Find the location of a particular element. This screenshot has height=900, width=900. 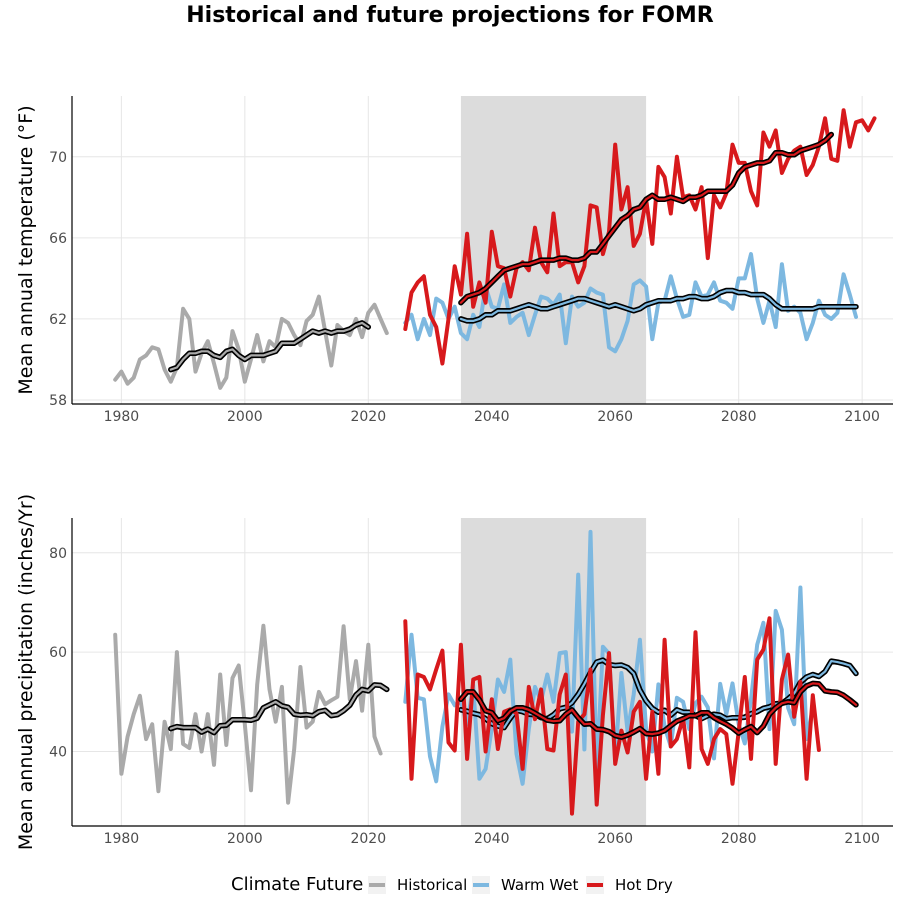

legend: Climate Future Historical Warm Wet Hot Dry is located at coordinates (452, 884).